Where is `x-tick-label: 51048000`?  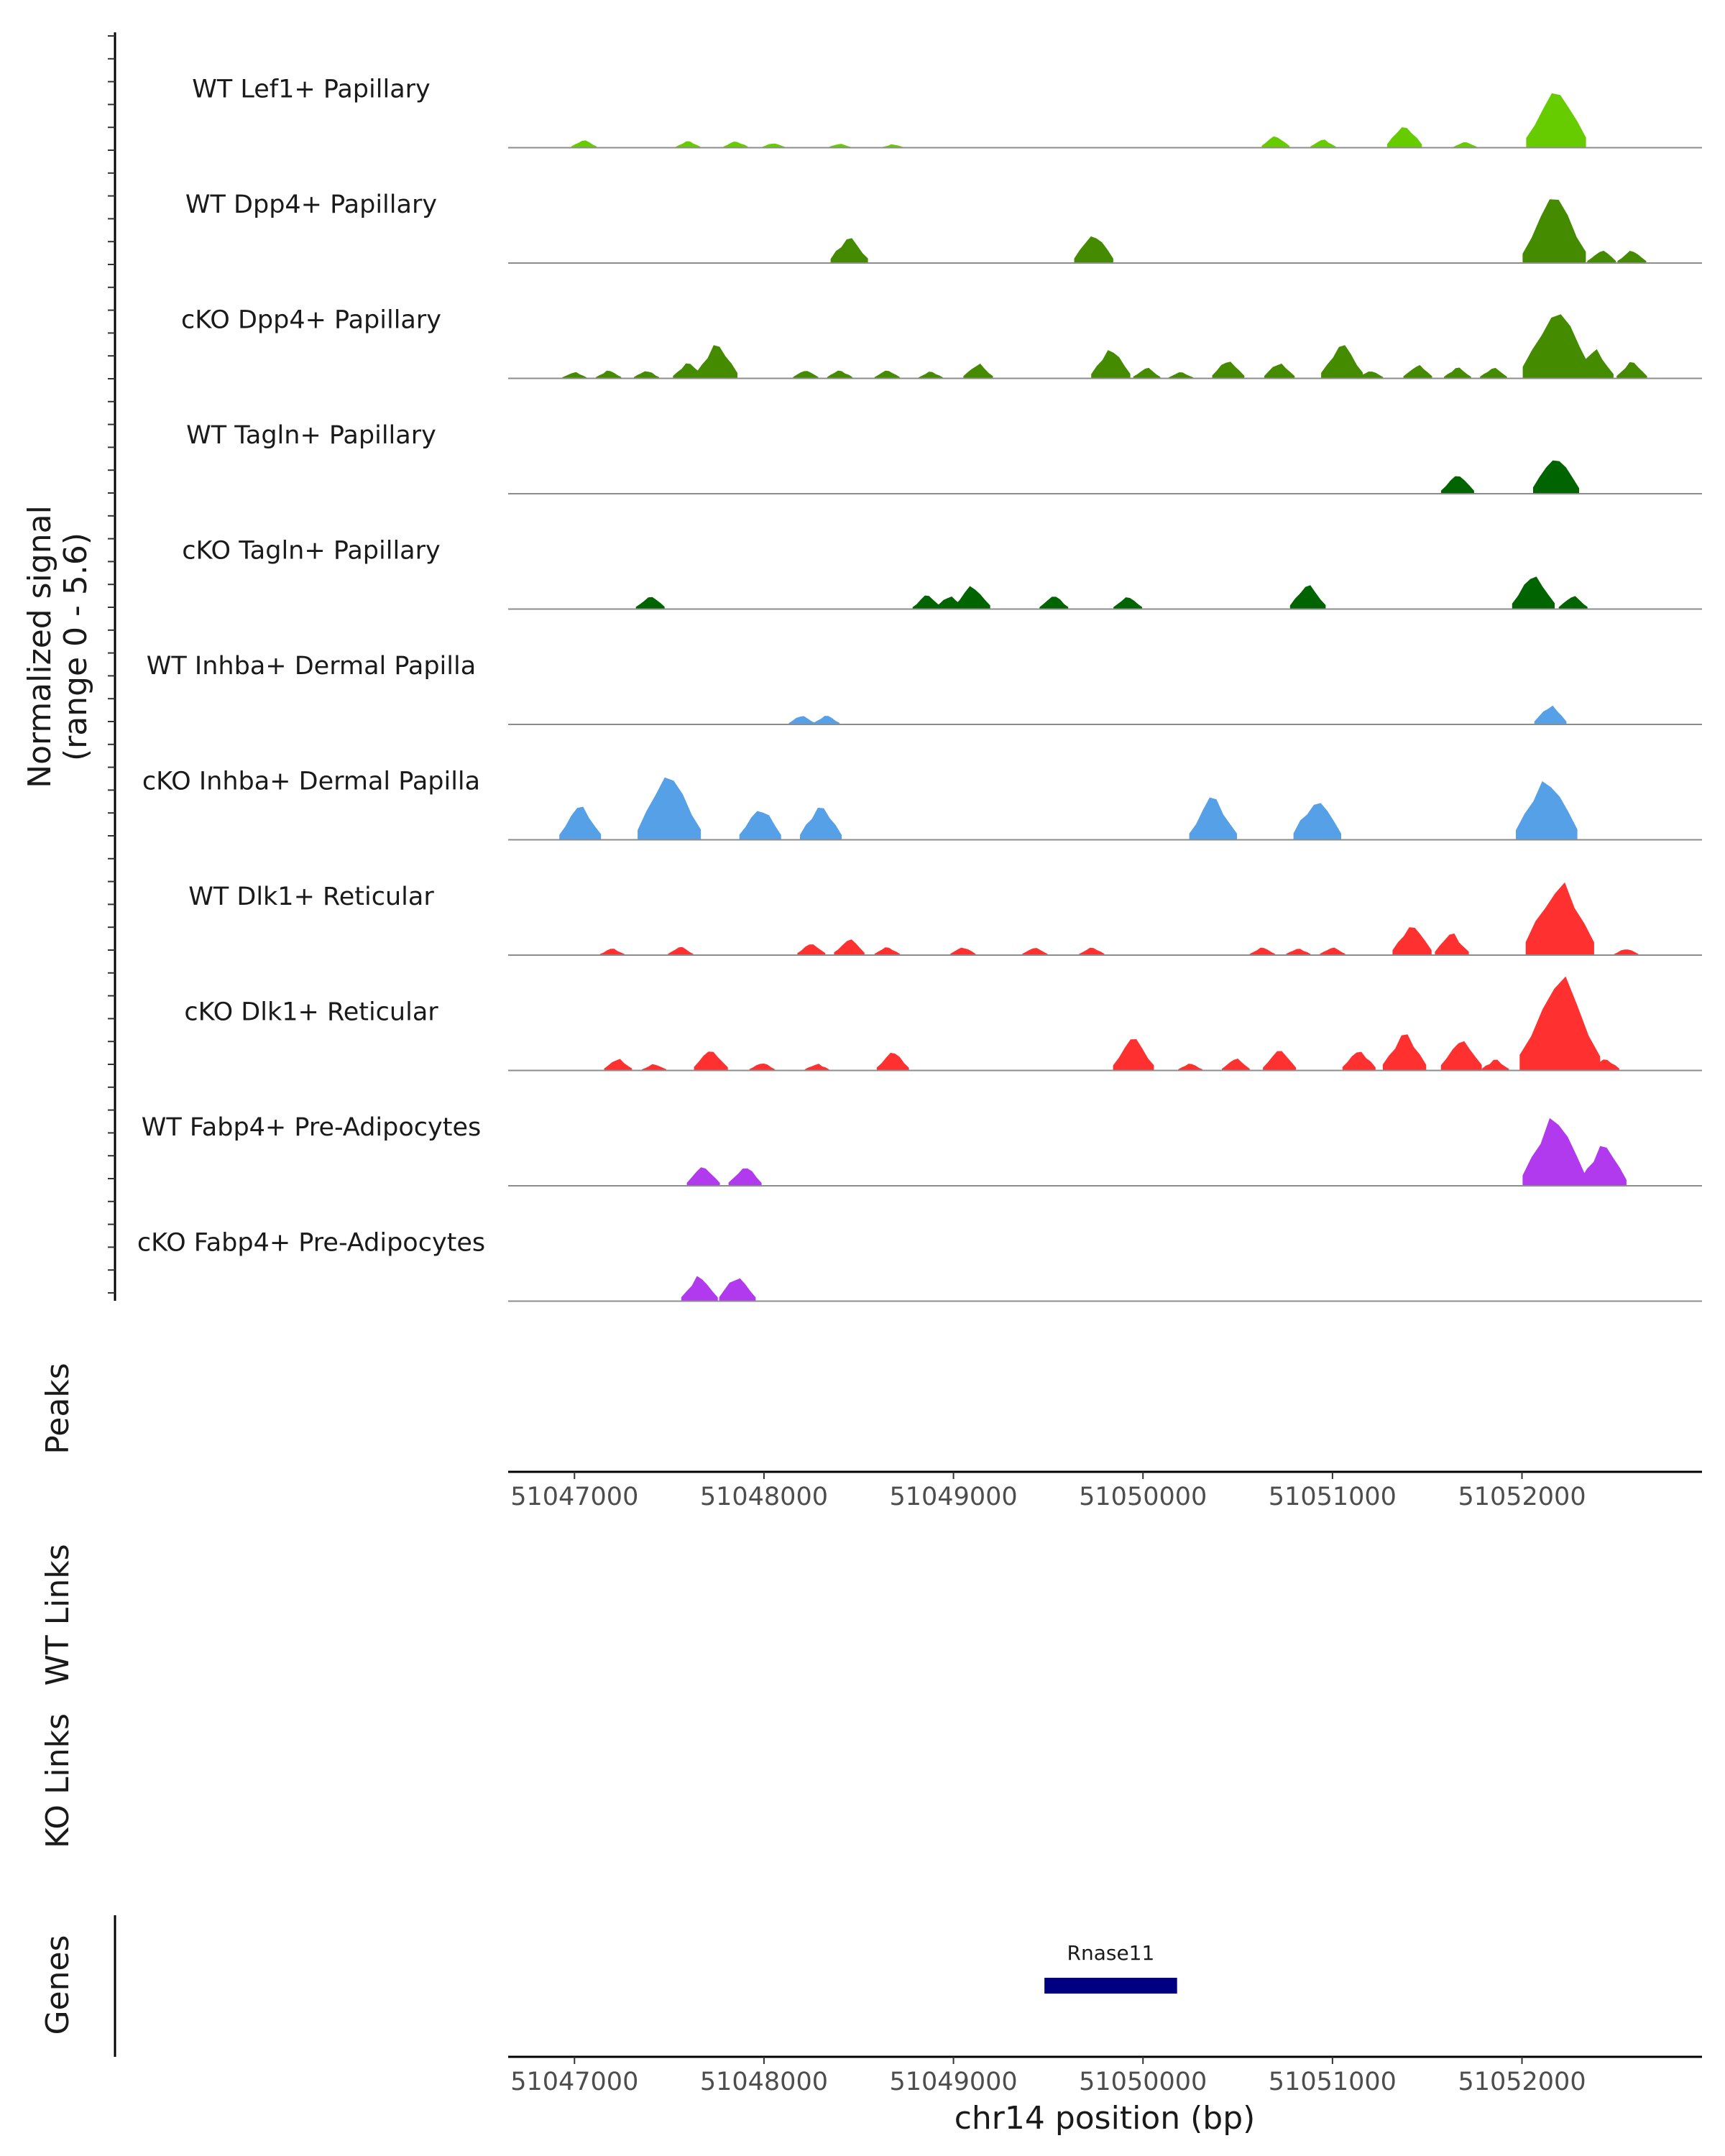
x-tick-label: 51048000 is located at coordinates (764, 1497).